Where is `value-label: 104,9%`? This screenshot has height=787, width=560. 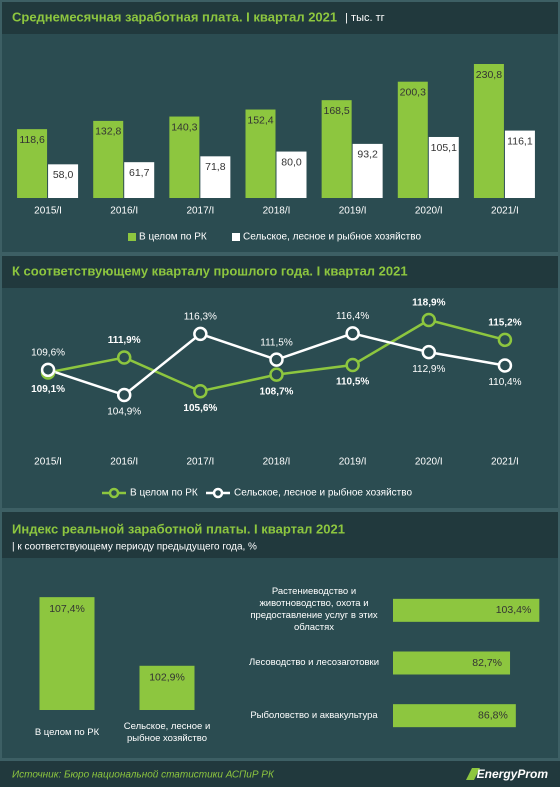
value-label: 104,9% is located at coordinates (124, 412).